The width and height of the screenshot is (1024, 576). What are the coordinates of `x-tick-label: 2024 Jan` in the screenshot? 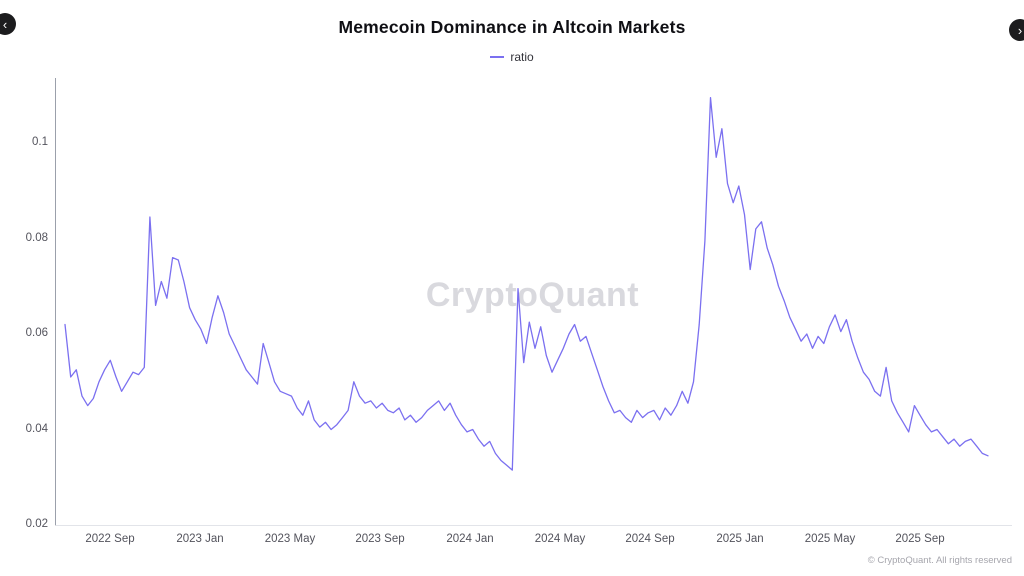 It's located at (470, 539).